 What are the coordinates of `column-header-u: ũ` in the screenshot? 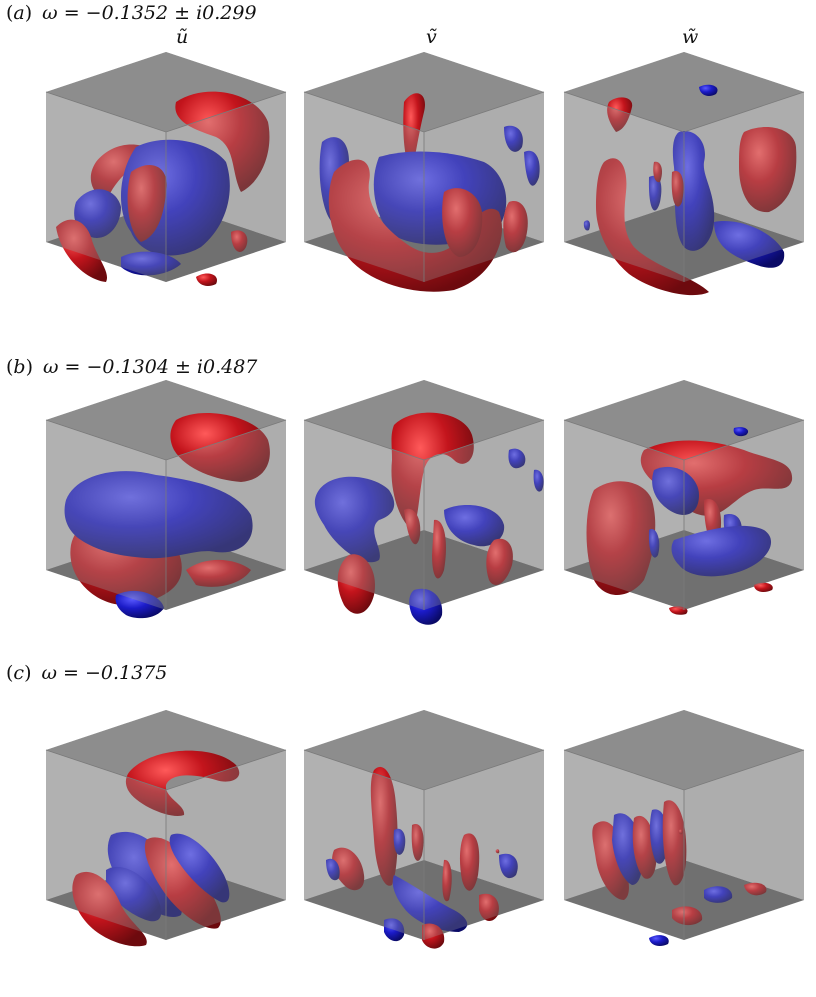 It's located at (182, 37).